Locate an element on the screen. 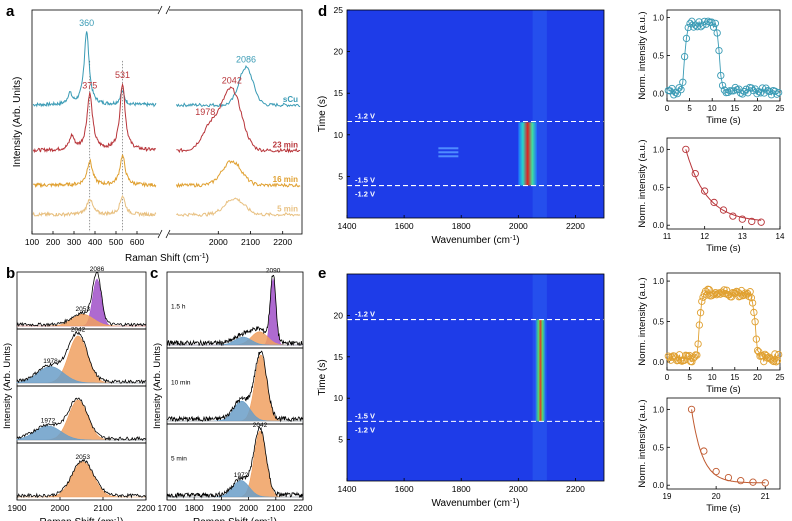 The width and height of the screenshot is (792, 521). series-name: sCu is located at coordinates (290, 99).